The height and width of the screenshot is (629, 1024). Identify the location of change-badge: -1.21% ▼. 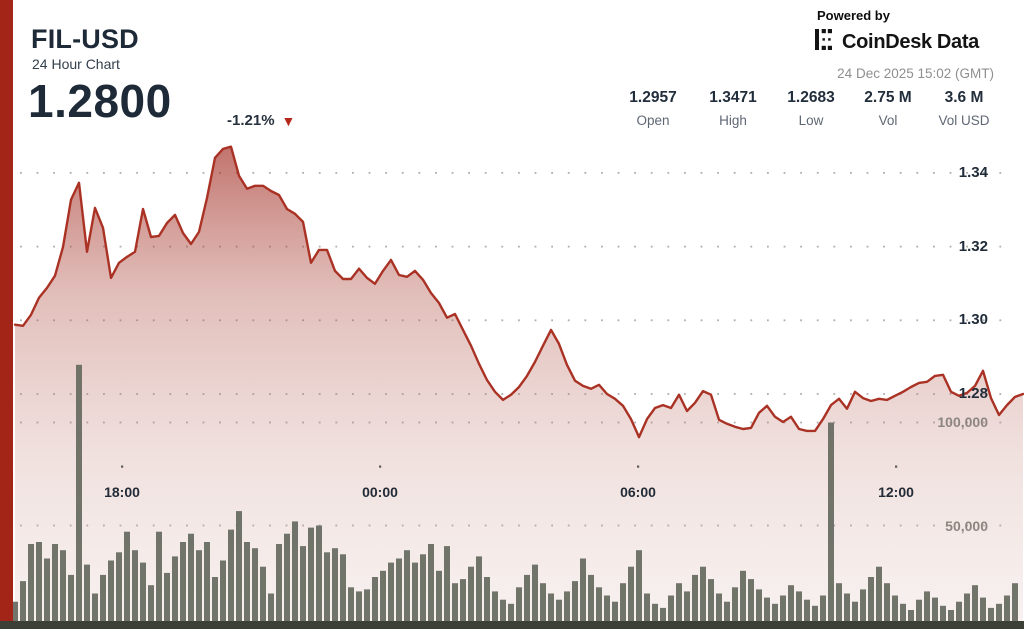
(261, 120).